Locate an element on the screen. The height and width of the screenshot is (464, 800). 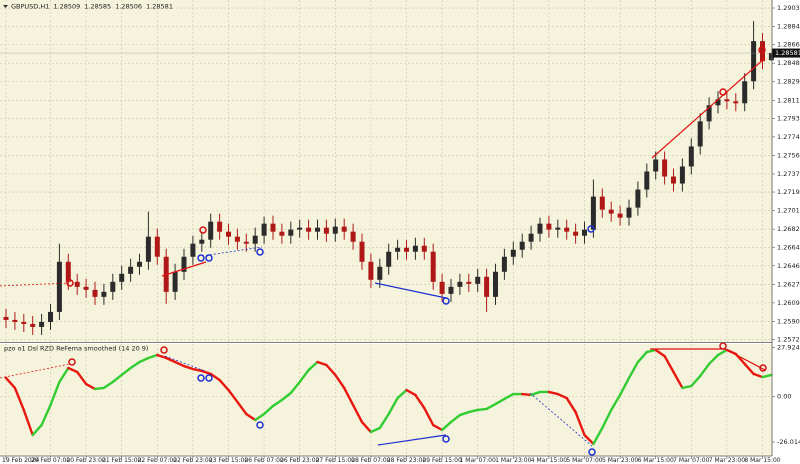
y-tick-label: 1.29030 is located at coordinates (788, 8).